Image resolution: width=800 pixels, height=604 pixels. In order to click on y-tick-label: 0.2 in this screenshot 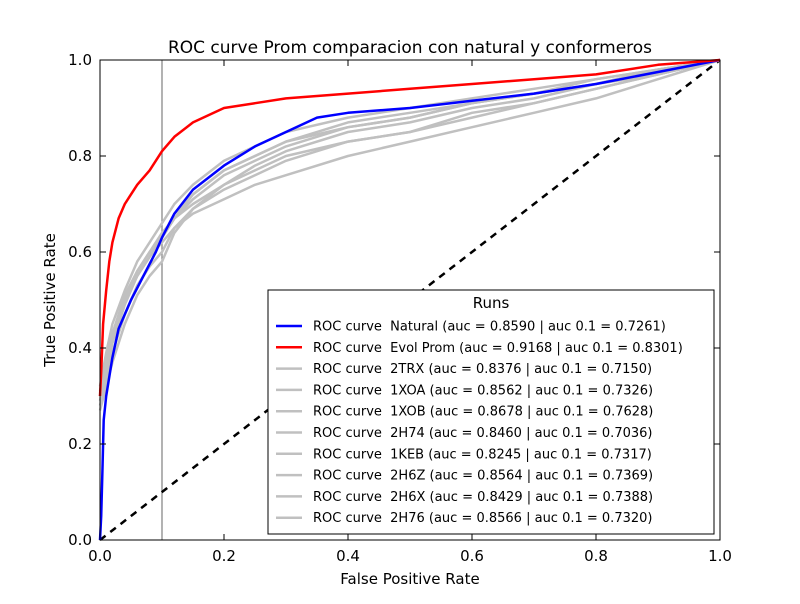, I will do `click(80, 444)`.